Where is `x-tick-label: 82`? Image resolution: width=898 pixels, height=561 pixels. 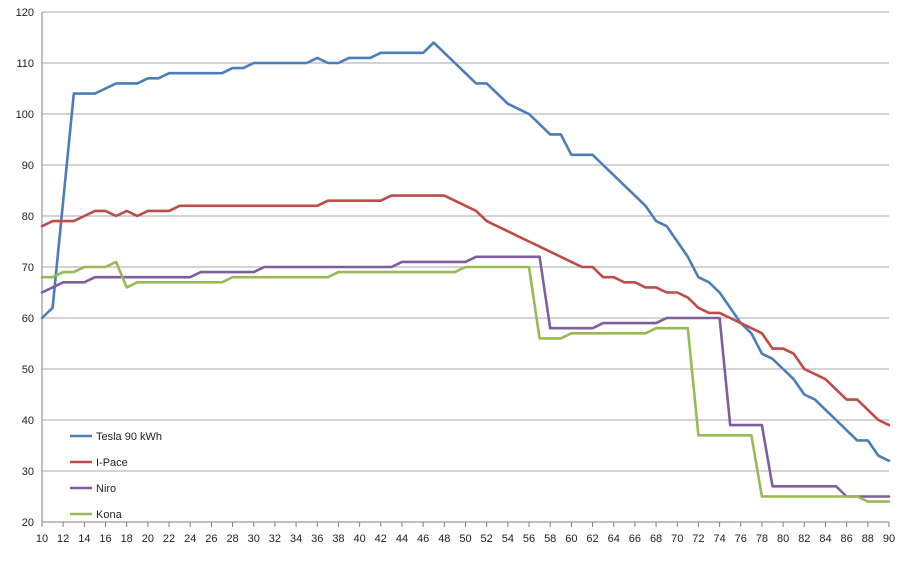 x-tick-label: 82 is located at coordinates (804, 539).